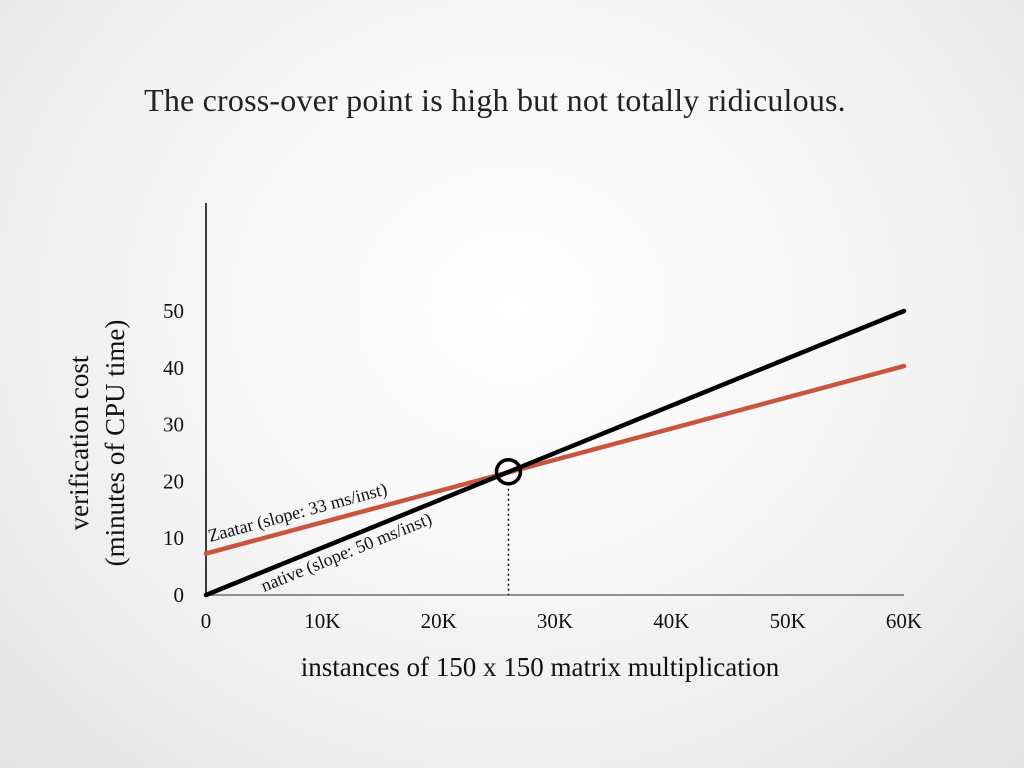 Image resolution: width=1024 pixels, height=768 pixels. I want to click on y-tick-label: 50, so click(173, 311).